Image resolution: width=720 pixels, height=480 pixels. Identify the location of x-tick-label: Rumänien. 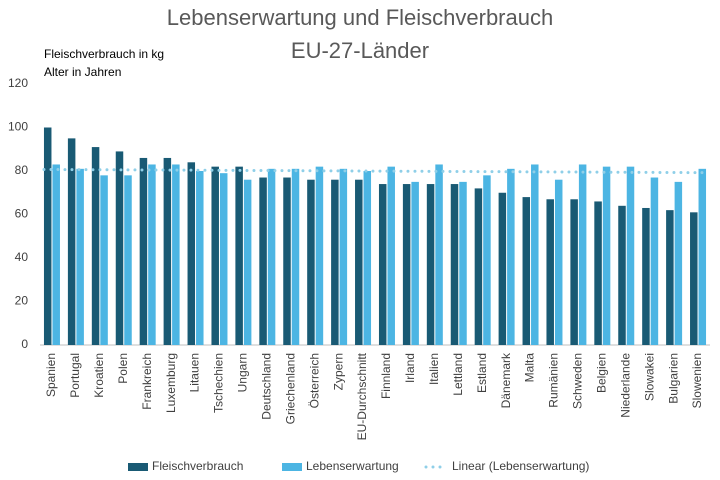
(554, 380).